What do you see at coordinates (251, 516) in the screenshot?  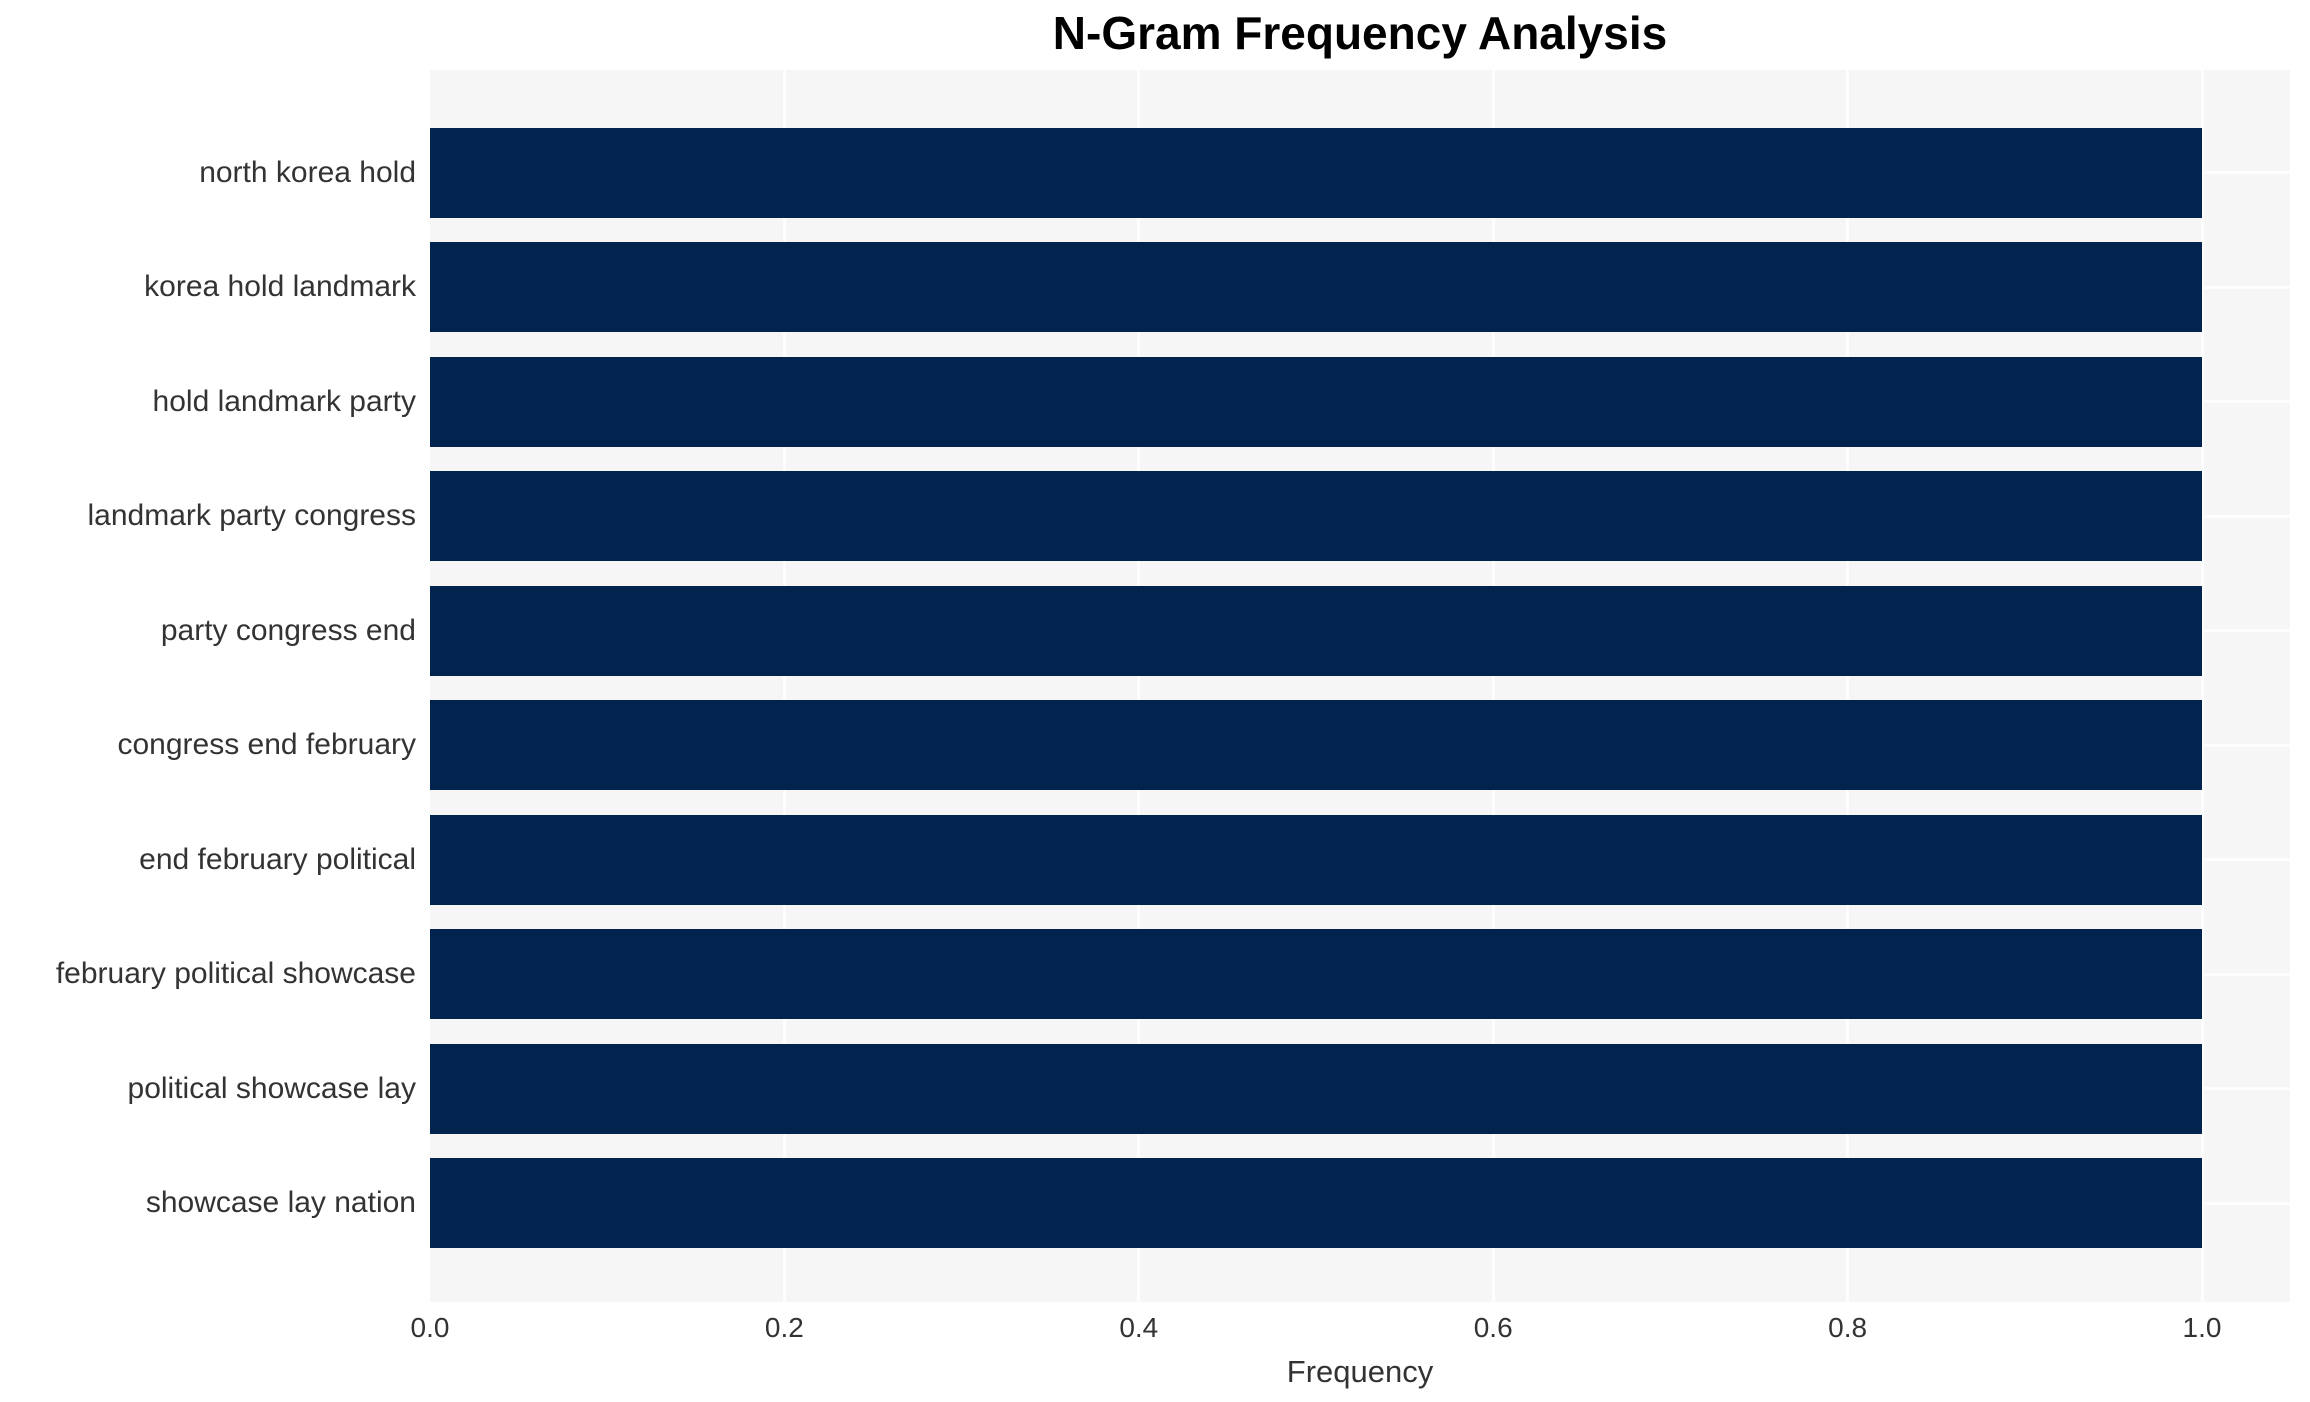 I see `y-category-label: landmark party congress` at bounding box center [251, 516].